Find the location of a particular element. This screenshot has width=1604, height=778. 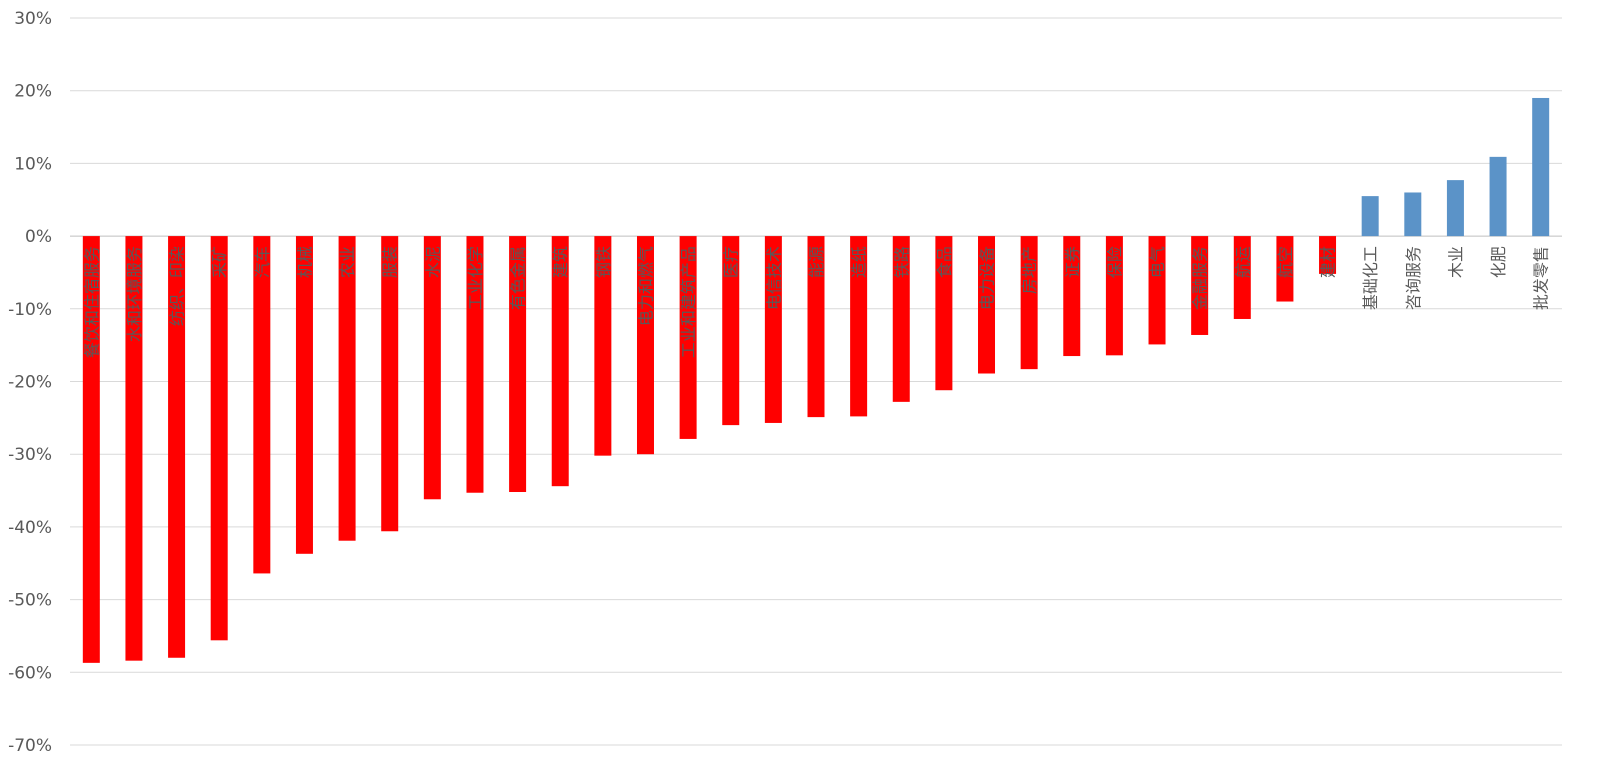

category-label: 航运 is located at coordinates (1242, 262).